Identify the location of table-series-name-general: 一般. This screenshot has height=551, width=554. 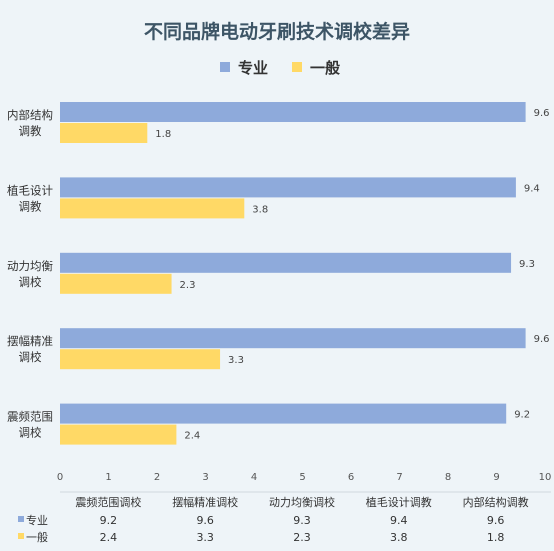
(37, 537).